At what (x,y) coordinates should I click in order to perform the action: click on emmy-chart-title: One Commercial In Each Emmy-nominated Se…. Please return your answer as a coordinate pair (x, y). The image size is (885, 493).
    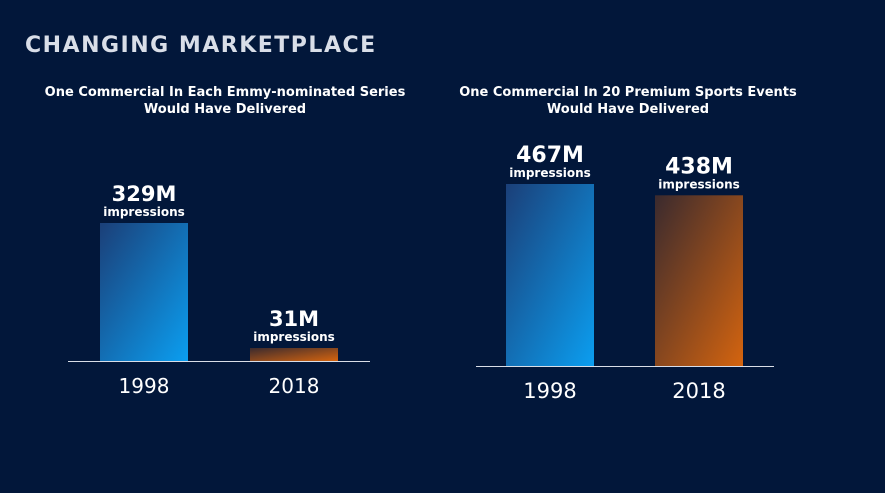
    Looking at the image, I should click on (225, 101).